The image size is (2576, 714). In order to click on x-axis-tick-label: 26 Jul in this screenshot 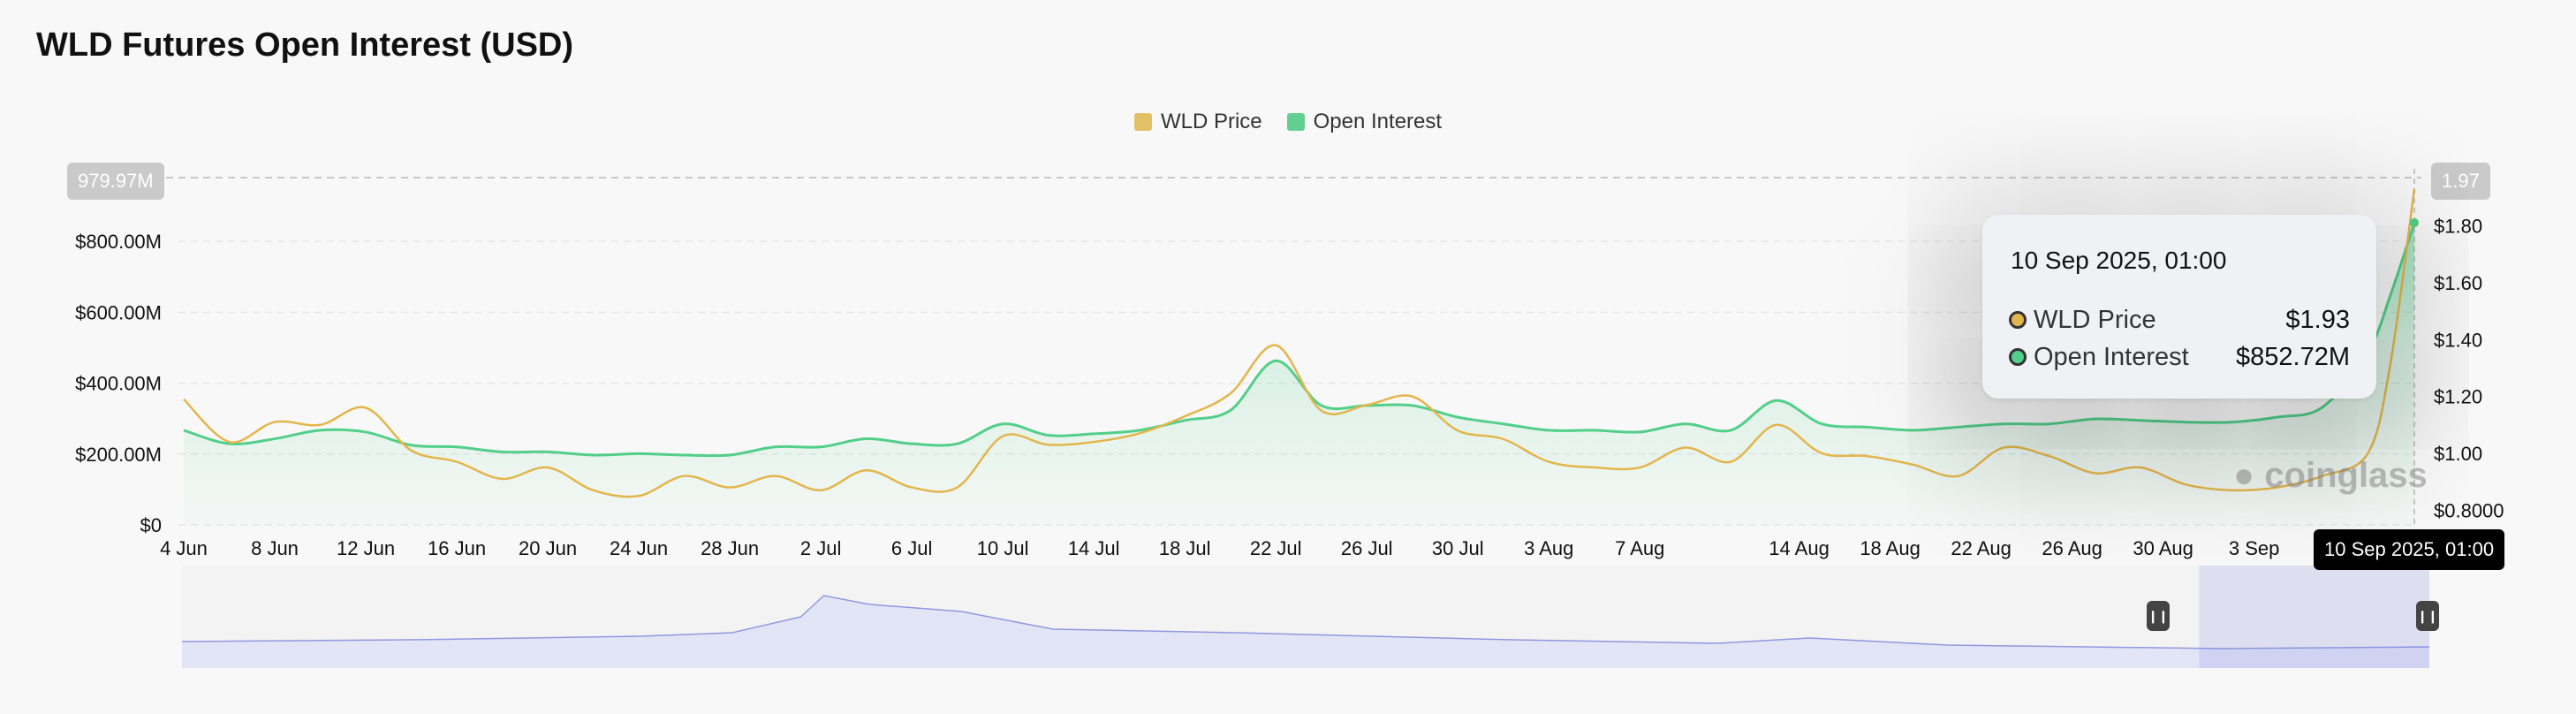, I will do `click(1367, 548)`.